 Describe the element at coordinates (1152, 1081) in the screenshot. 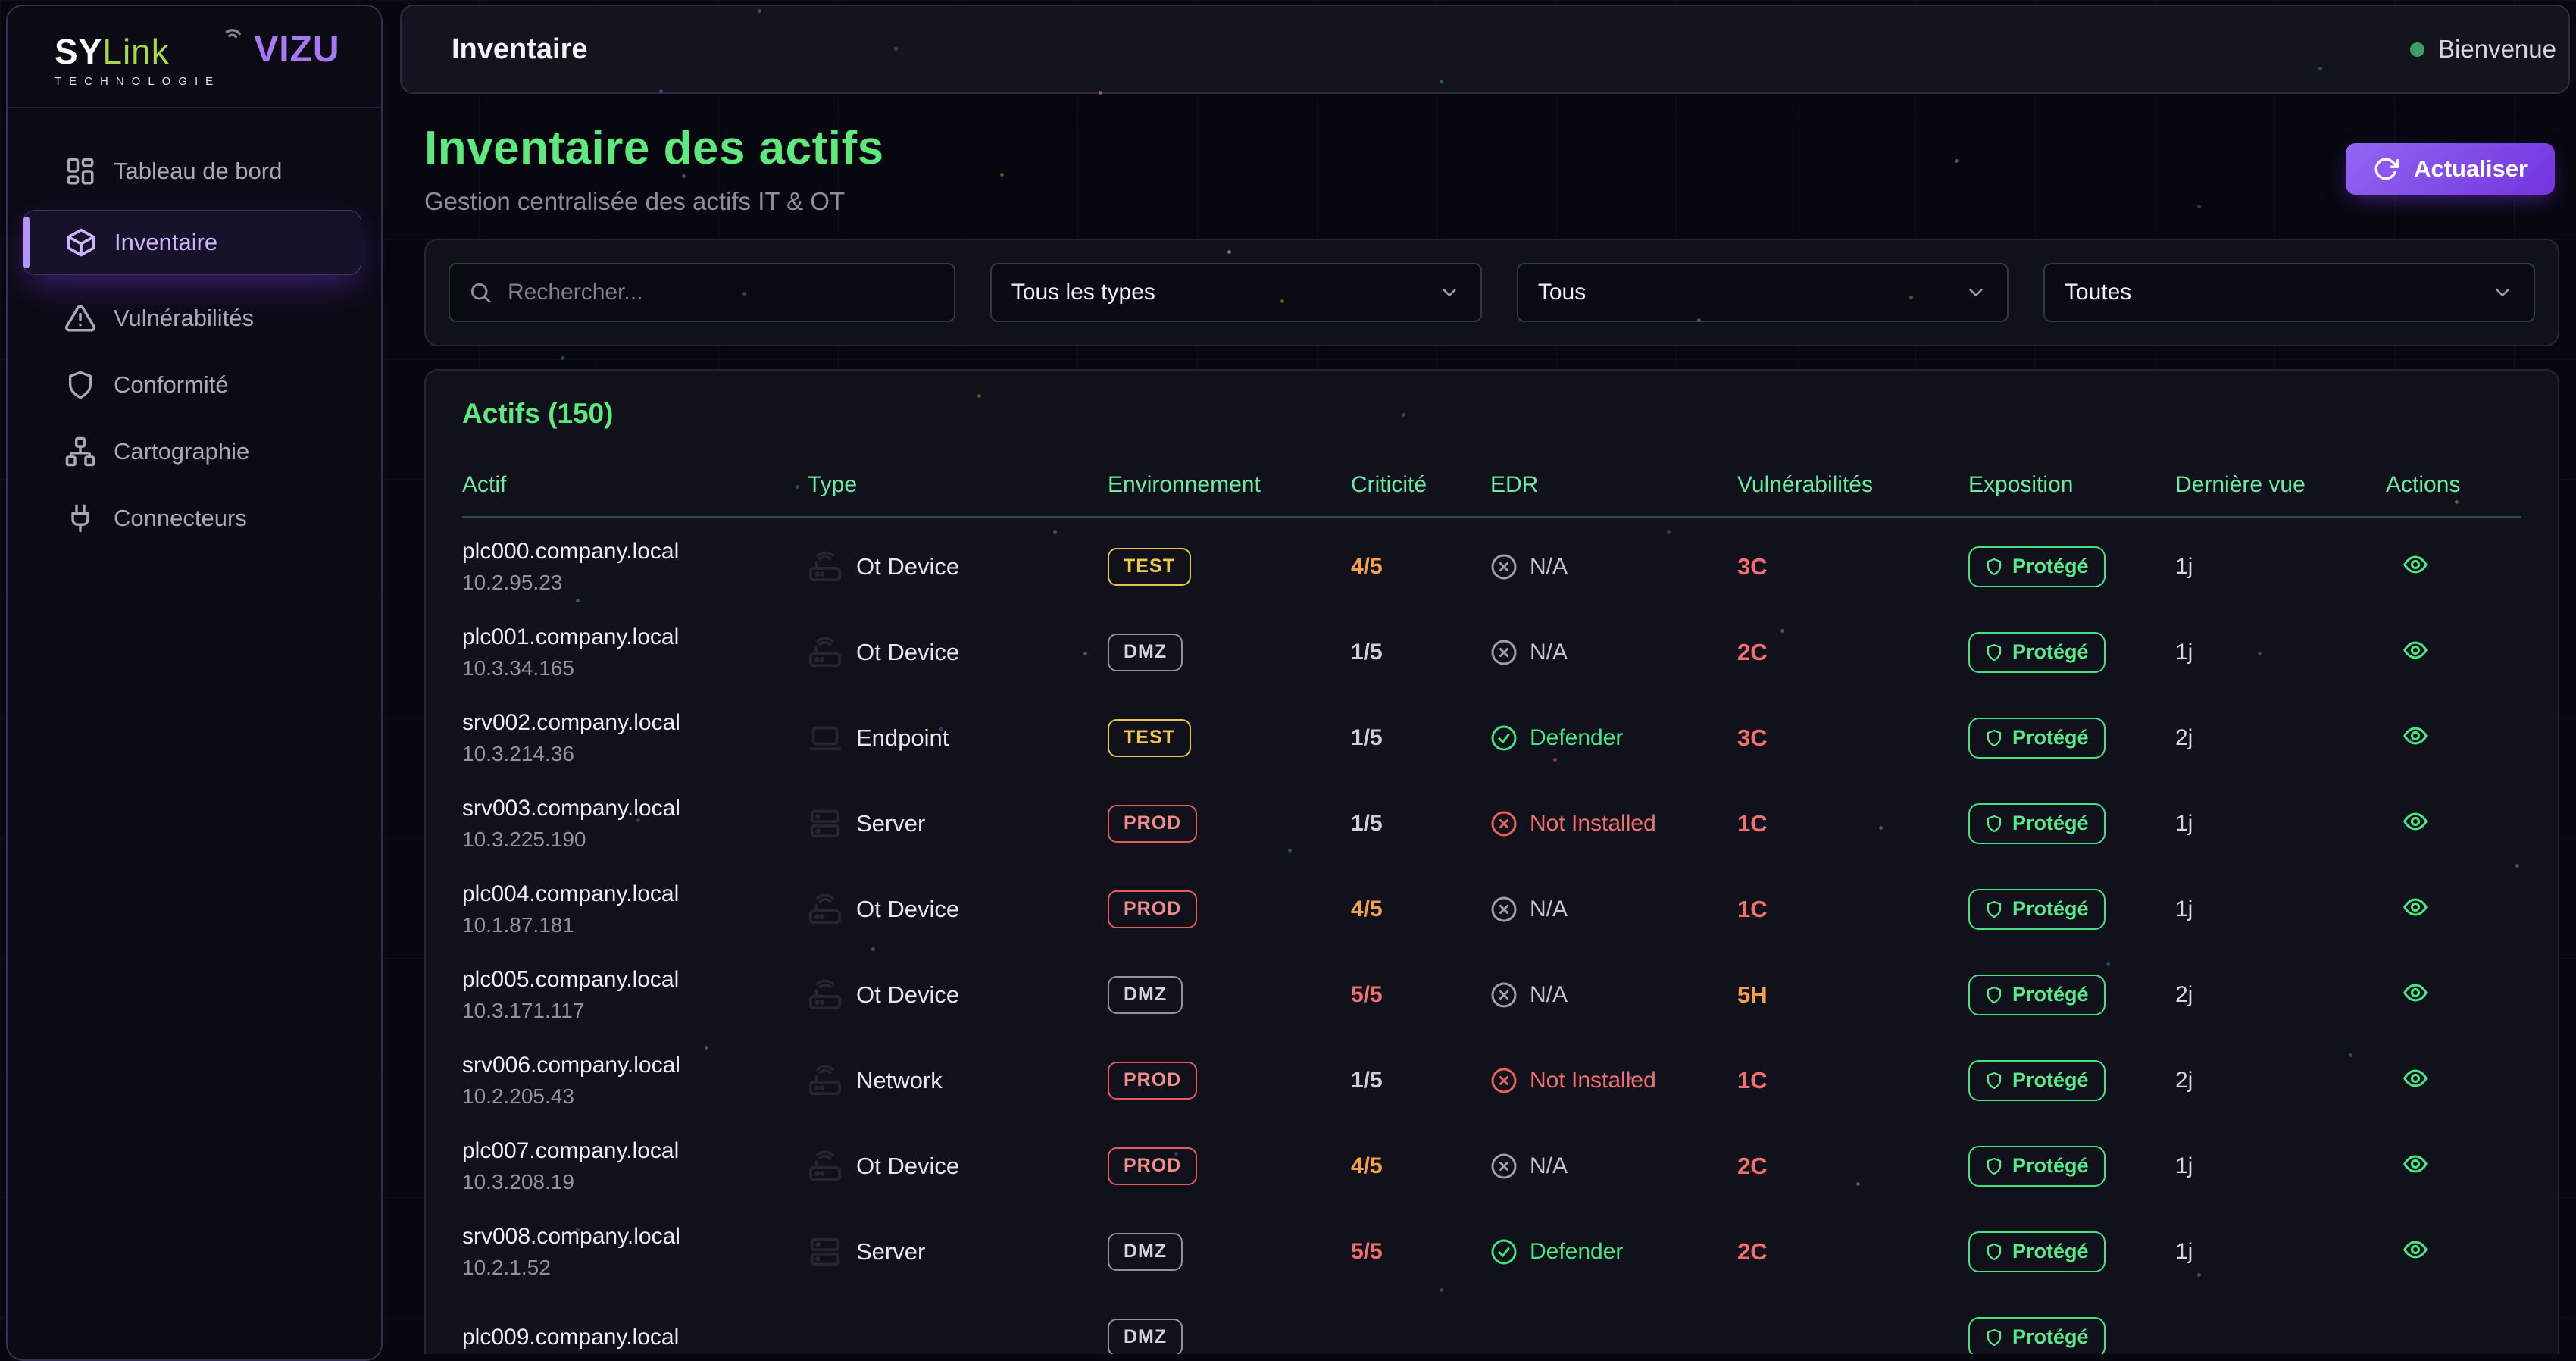

I see `environment-badge: PROD` at that location.